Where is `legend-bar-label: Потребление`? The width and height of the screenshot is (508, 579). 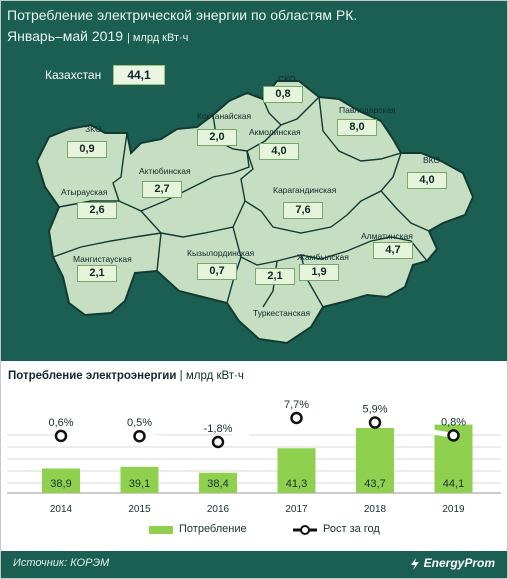
legend-bar-label: Потребление is located at coordinates (213, 529).